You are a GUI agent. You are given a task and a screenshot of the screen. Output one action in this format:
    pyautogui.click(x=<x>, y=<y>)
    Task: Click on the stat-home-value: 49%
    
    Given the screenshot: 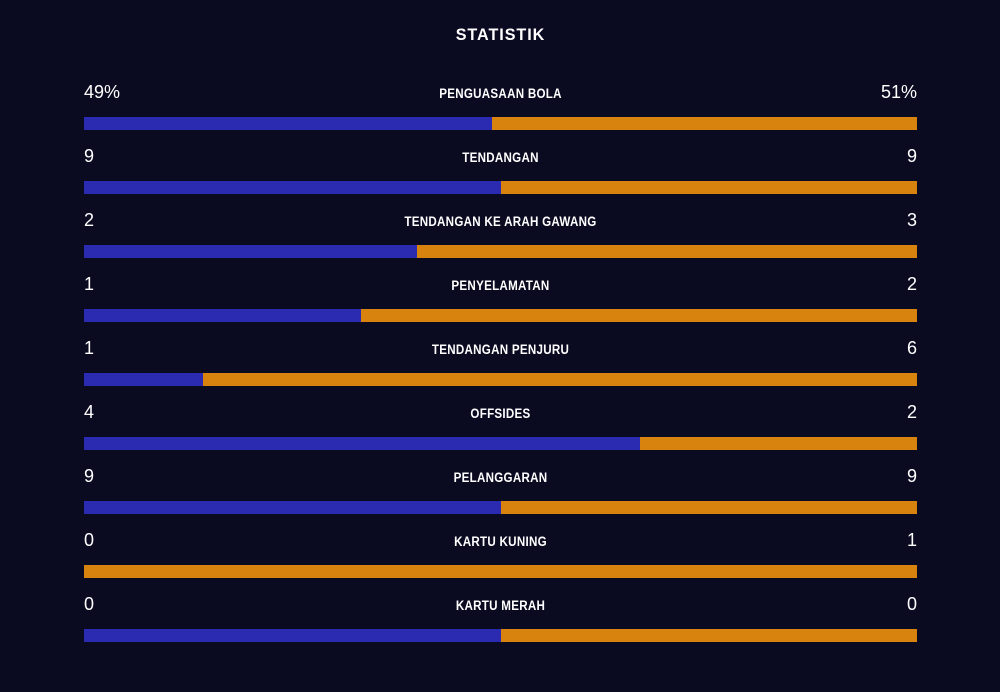 What is the action you would take?
    pyautogui.click(x=102, y=92)
    